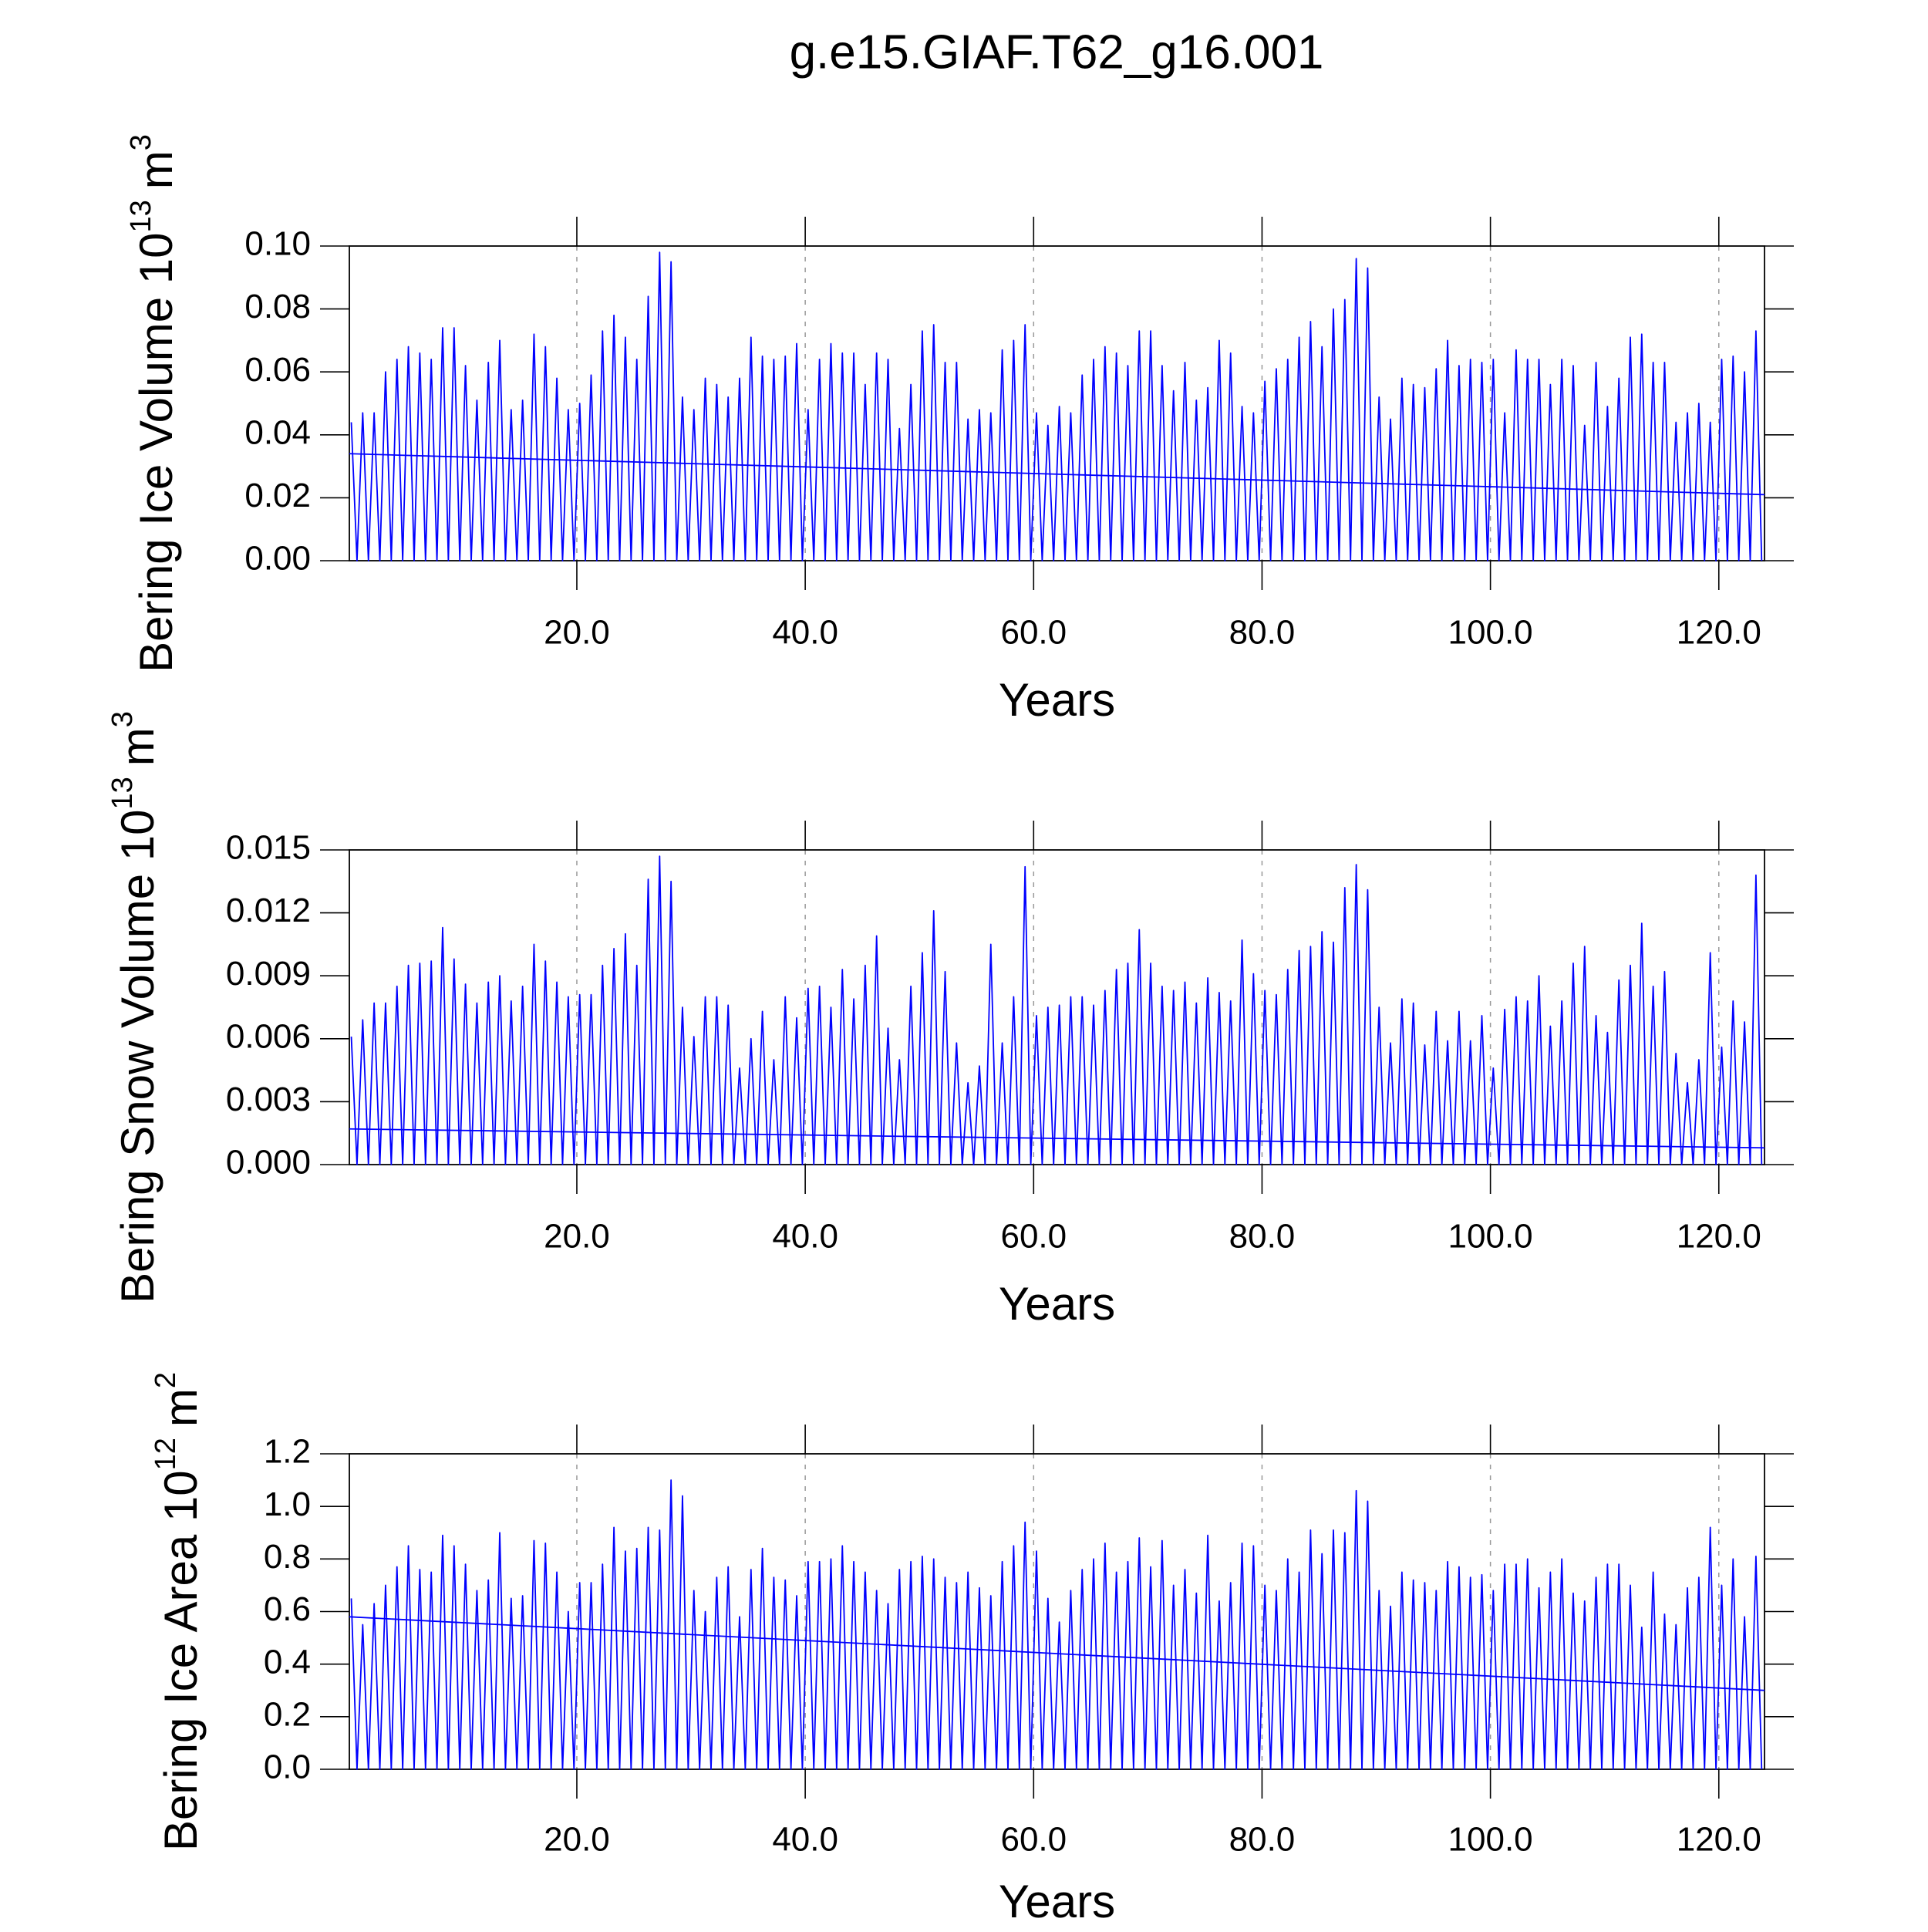 This screenshot has width=1928, height=1932. Describe the element at coordinates (277, 559) in the screenshot. I see `y-tick-label: 0.00` at that location.